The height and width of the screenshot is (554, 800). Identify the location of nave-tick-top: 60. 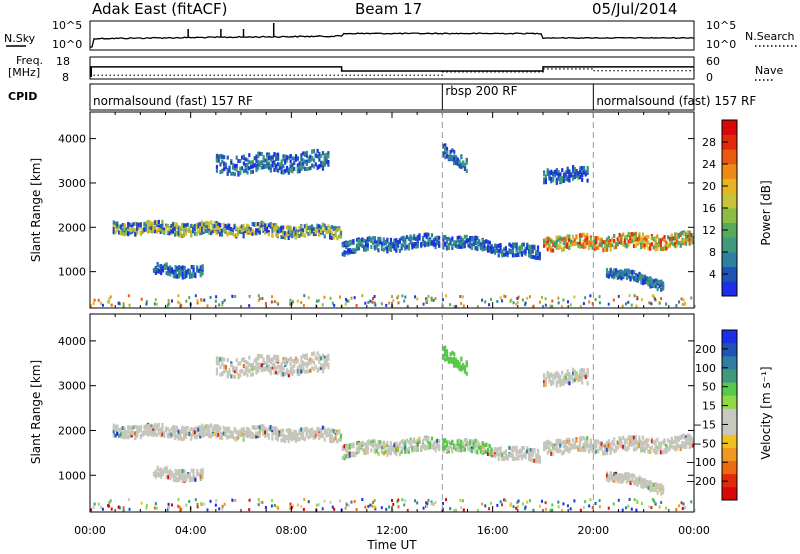
(713, 61).